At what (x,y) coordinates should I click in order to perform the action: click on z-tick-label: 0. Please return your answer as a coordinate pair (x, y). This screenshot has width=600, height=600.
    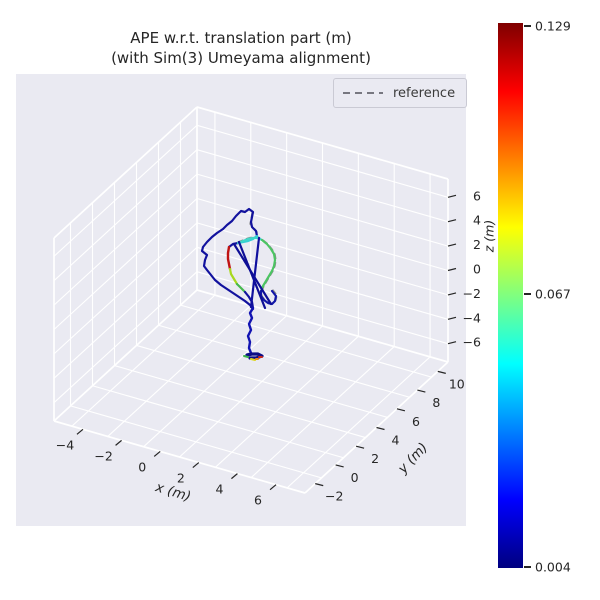
    Looking at the image, I should click on (477, 269).